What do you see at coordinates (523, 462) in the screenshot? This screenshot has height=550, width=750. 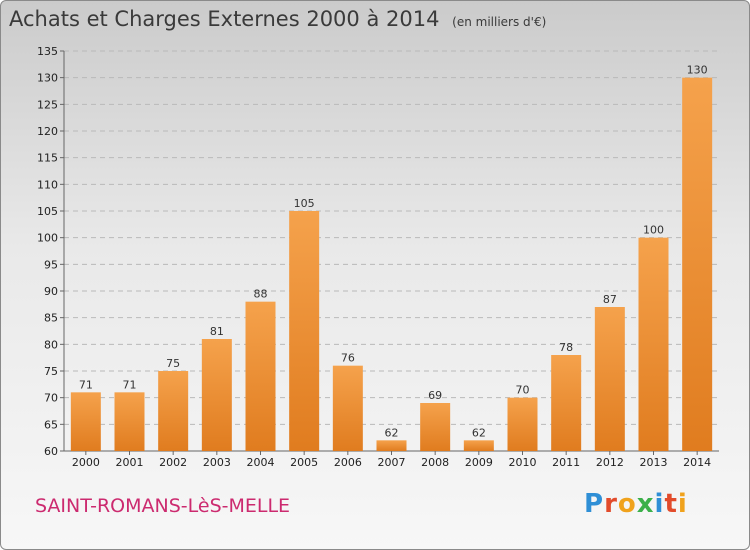 I see `x-tick-label: 2010` at bounding box center [523, 462].